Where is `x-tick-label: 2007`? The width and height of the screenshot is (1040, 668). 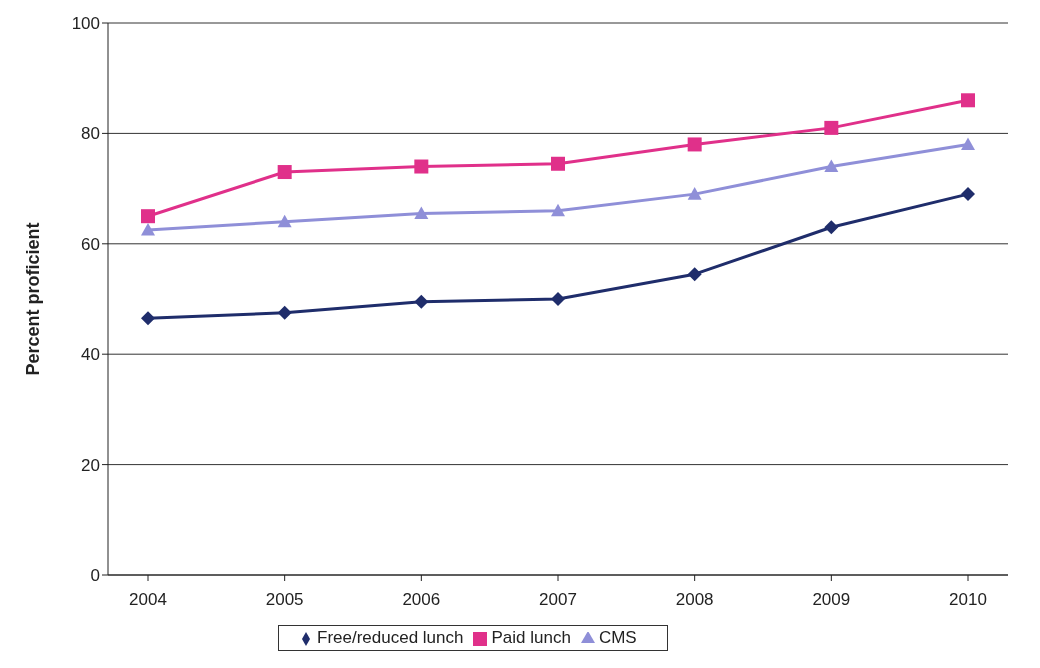
x-tick-label: 2007 is located at coordinates (558, 600).